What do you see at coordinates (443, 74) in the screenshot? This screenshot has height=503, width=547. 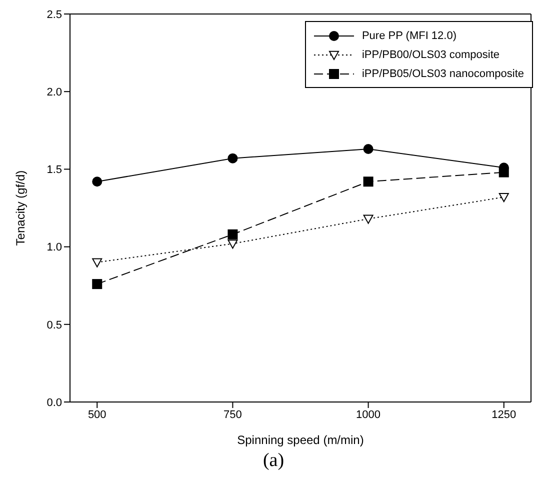 I see `legend-label: iPP/PB05/OLS03 nanocomposite` at bounding box center [443, 74].